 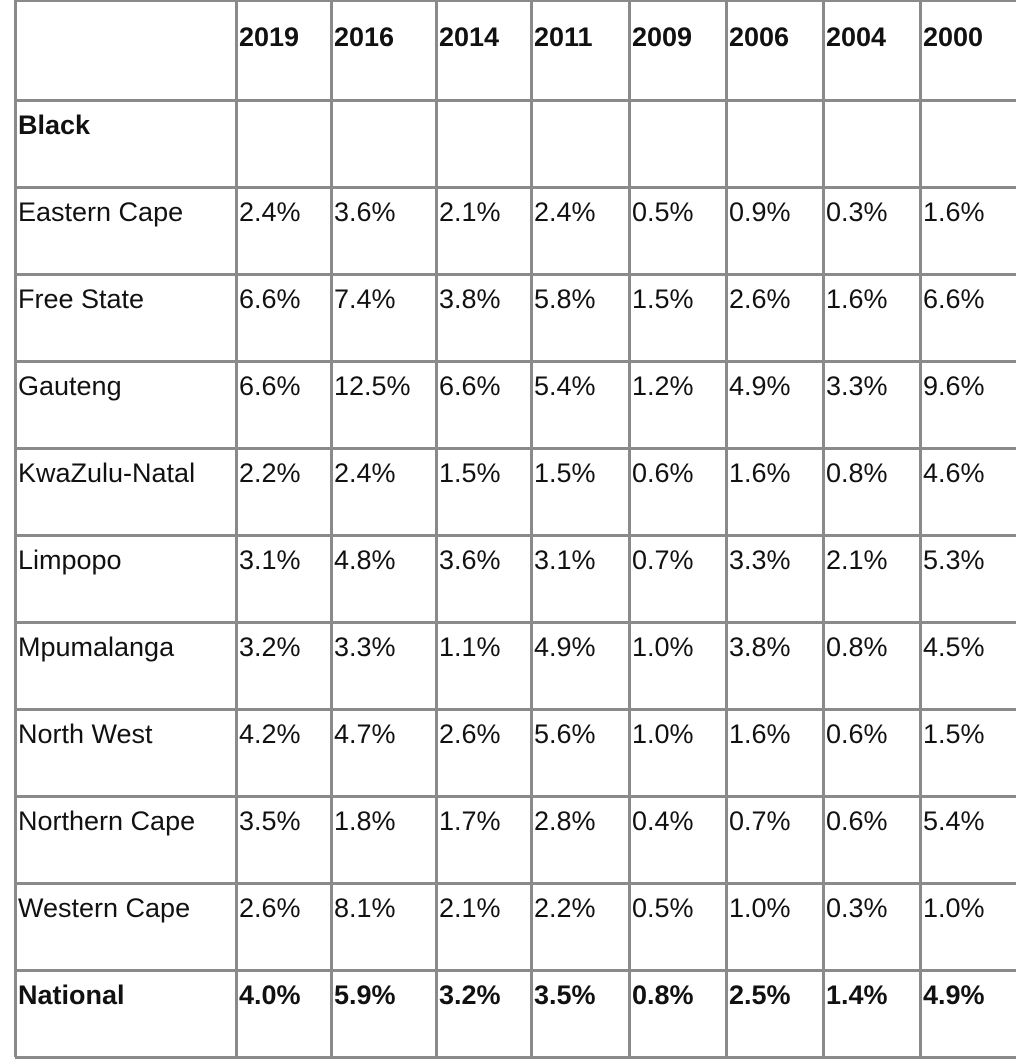 I want to click on table-cell: 5.9%, so click(x=365, y=995).